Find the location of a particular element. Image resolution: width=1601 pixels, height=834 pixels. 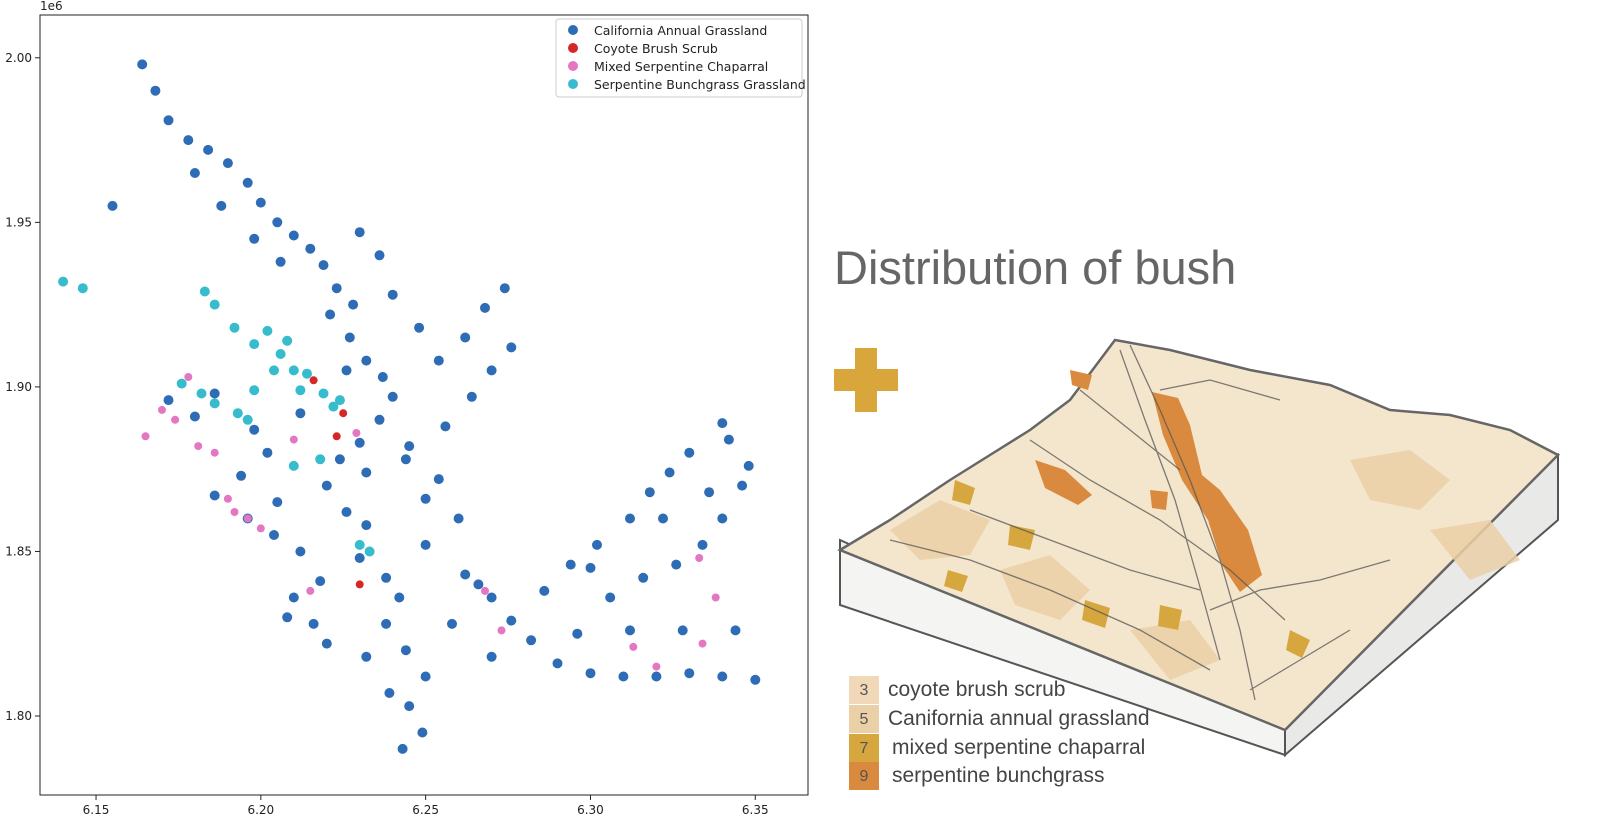

terrain-bunchgrass-patches is located at coordinates (1148, 481).